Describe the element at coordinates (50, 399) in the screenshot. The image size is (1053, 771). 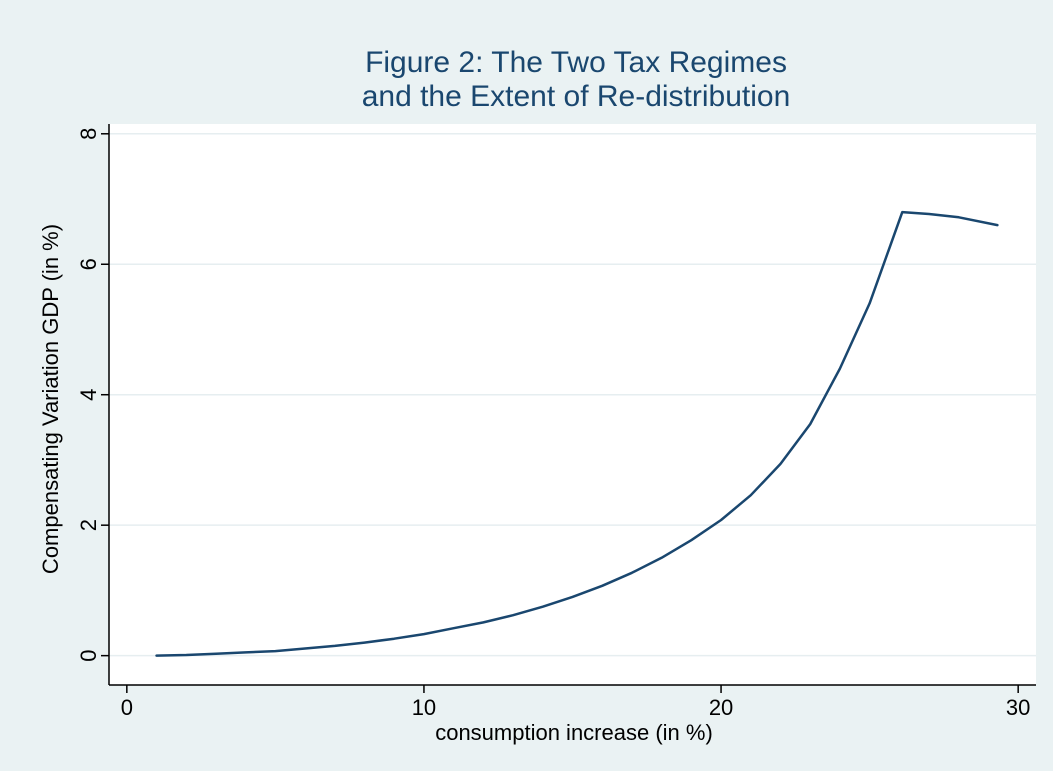
I see `y-axis-label: Compensating Variation GDP (in %)` at that location.